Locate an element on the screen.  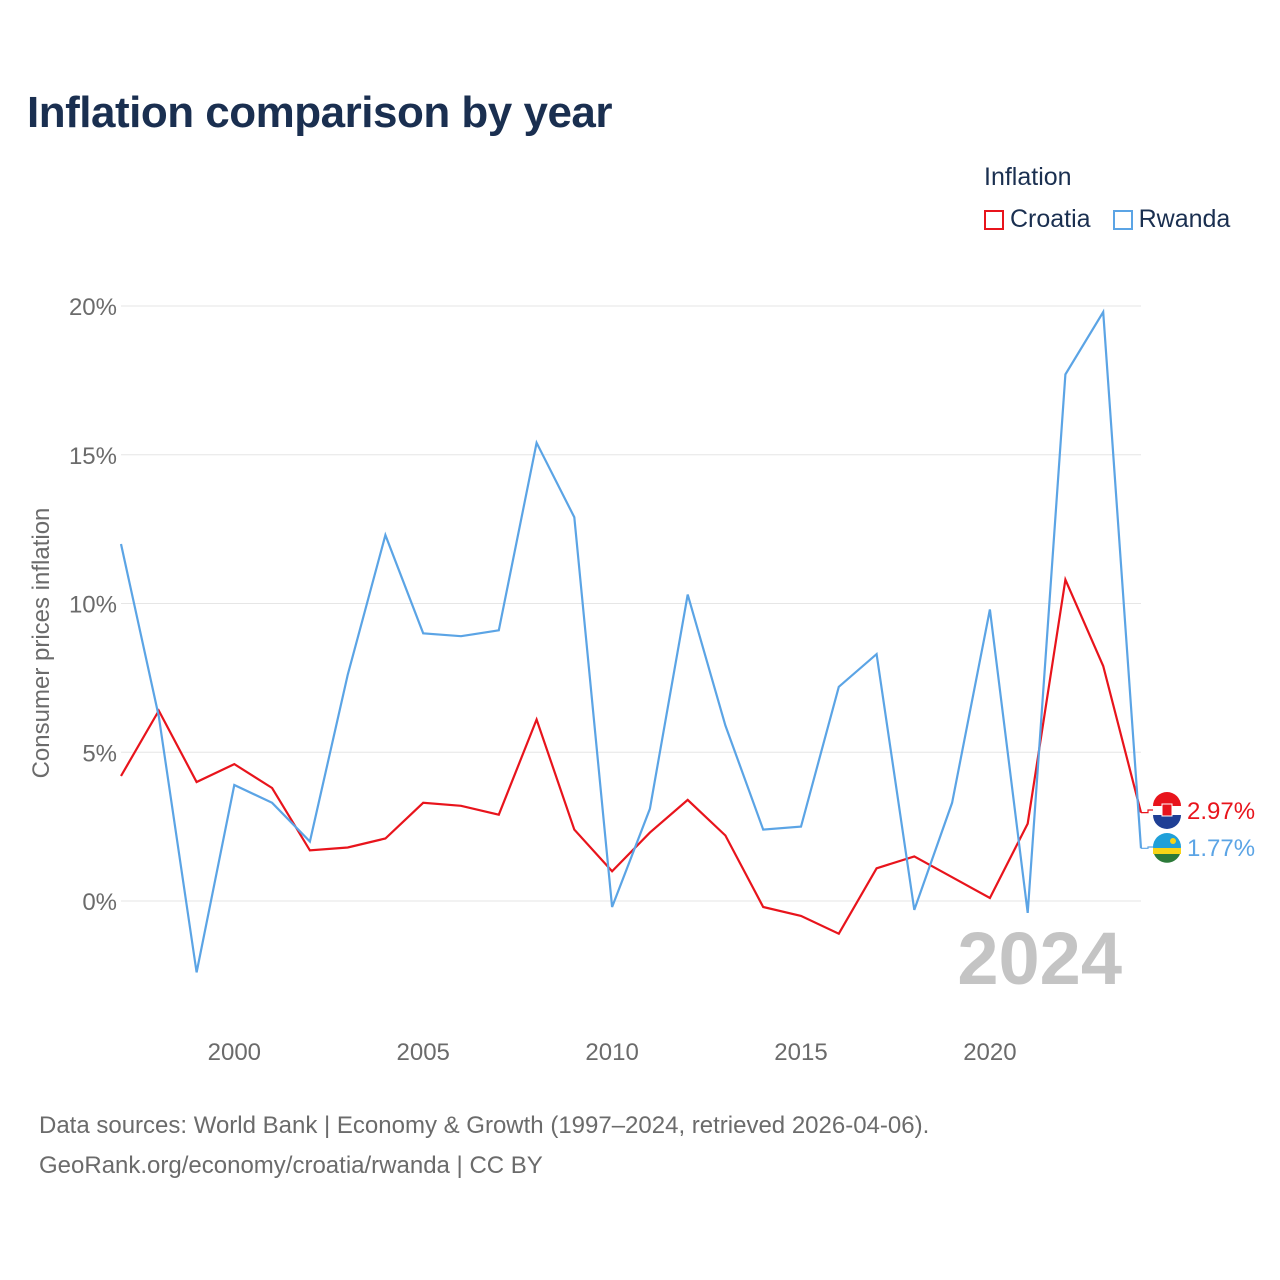
y-tick-label-5: 5% is located at coordinates (99, 753).